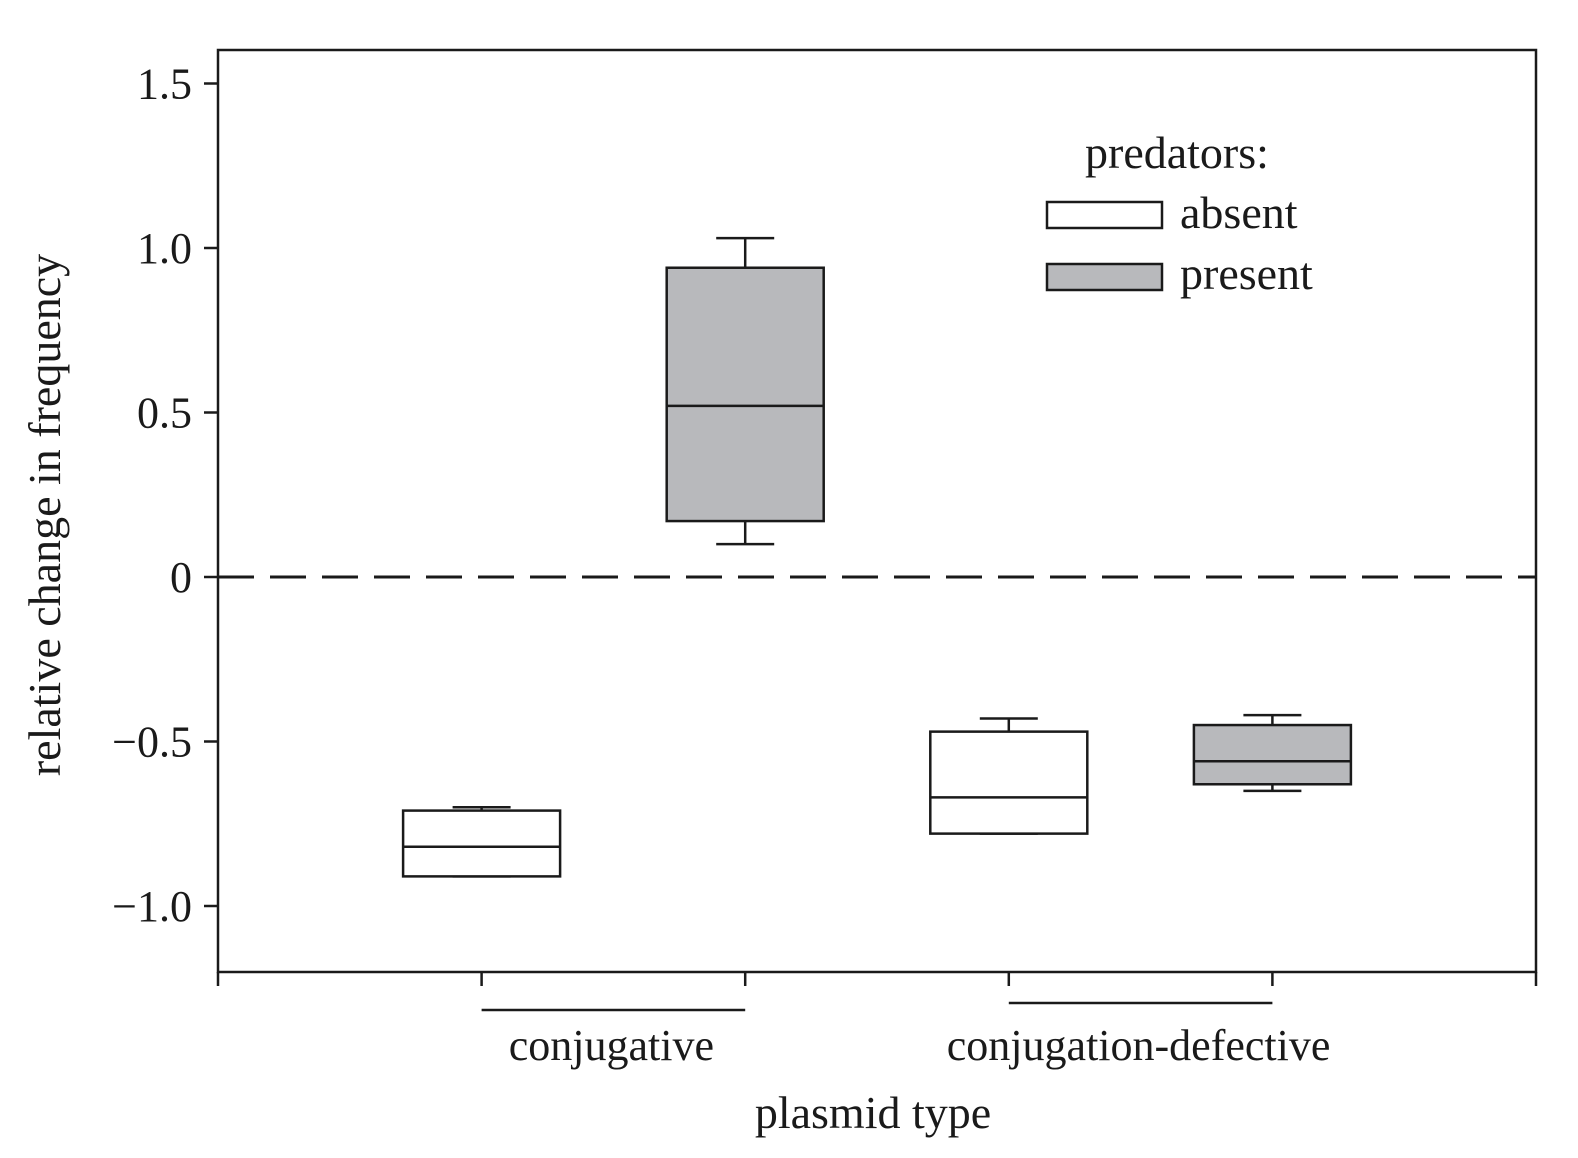  I want to click on legend-label-present: present, so click(1246, 273).